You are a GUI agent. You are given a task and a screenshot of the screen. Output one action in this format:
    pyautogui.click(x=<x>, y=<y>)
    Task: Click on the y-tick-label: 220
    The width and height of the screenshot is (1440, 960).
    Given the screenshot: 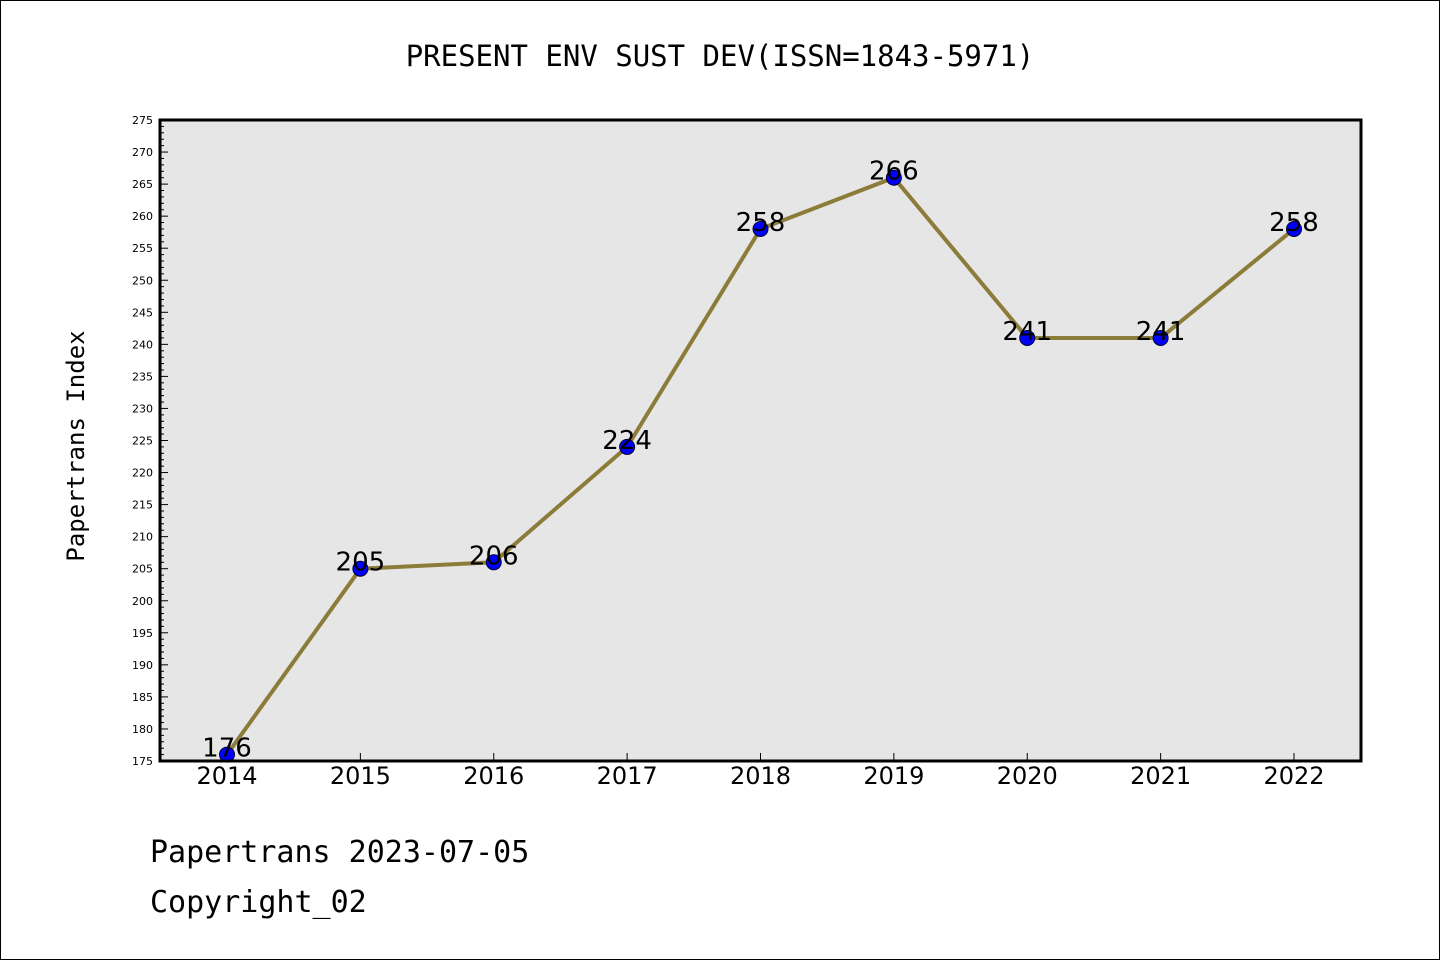 What is the action you would take?
    pyautogui.click(x=142, y=473)
    